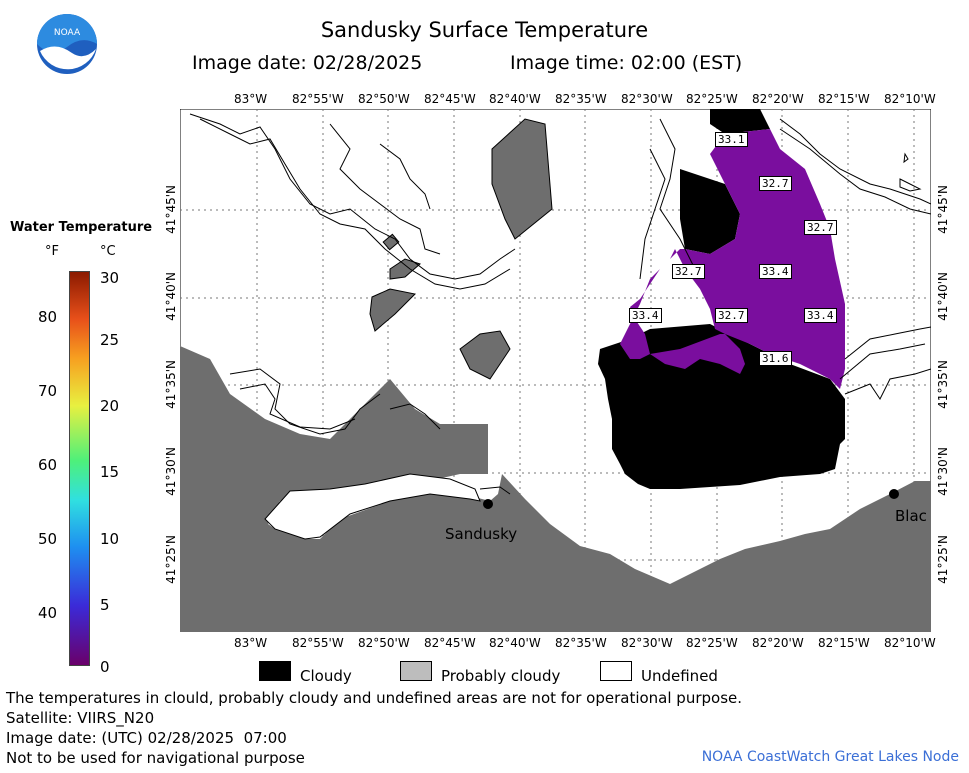 This screenshot has width=969, height=773. What do you see at coordinates (110, 340) in the screenshot?
I see `c-tick: 25` at bounding box center [110, 340].